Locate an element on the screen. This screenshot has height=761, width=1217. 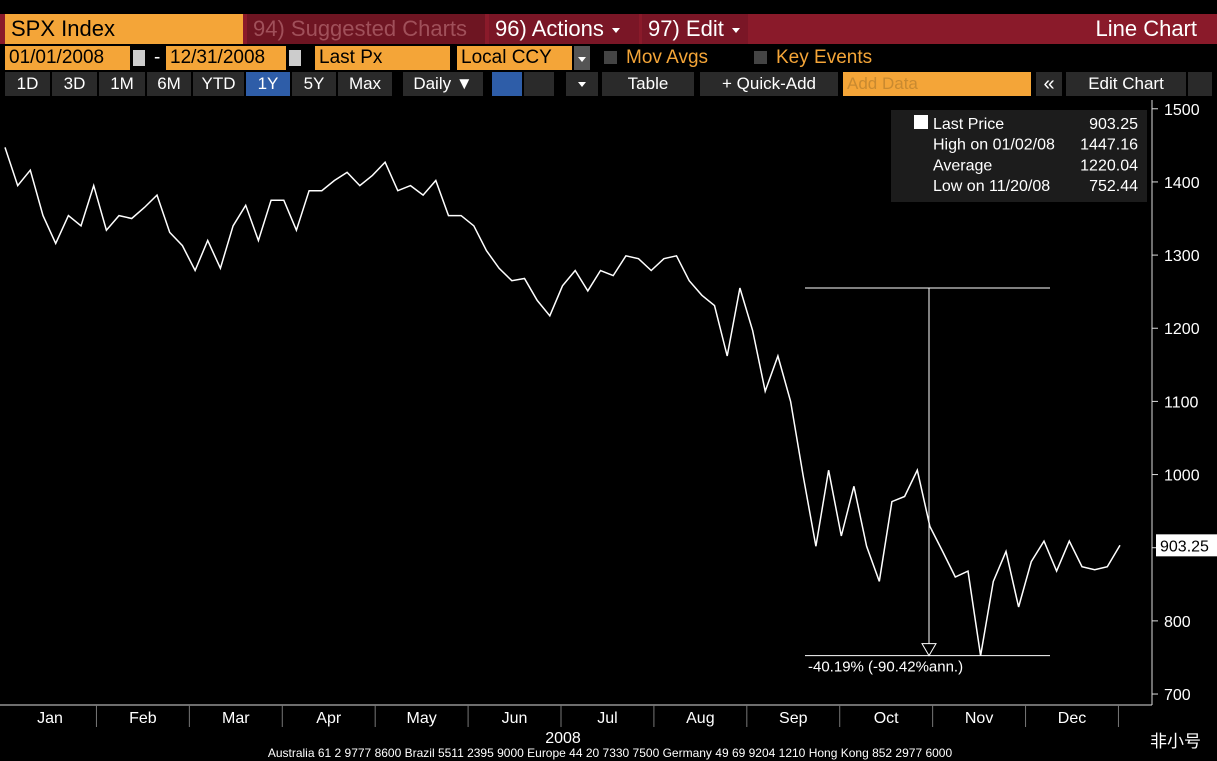
period-button: Max is located at coordinates (365, 84).